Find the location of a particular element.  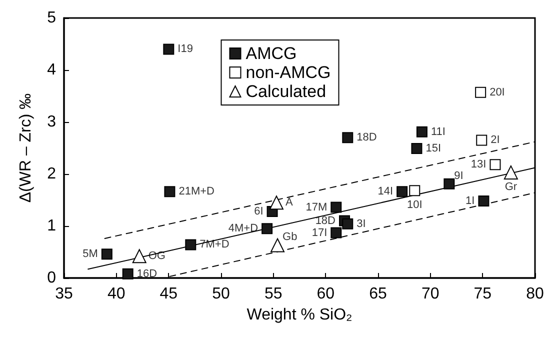

y-tick-label: 3 is located at coordinates (51, 122).